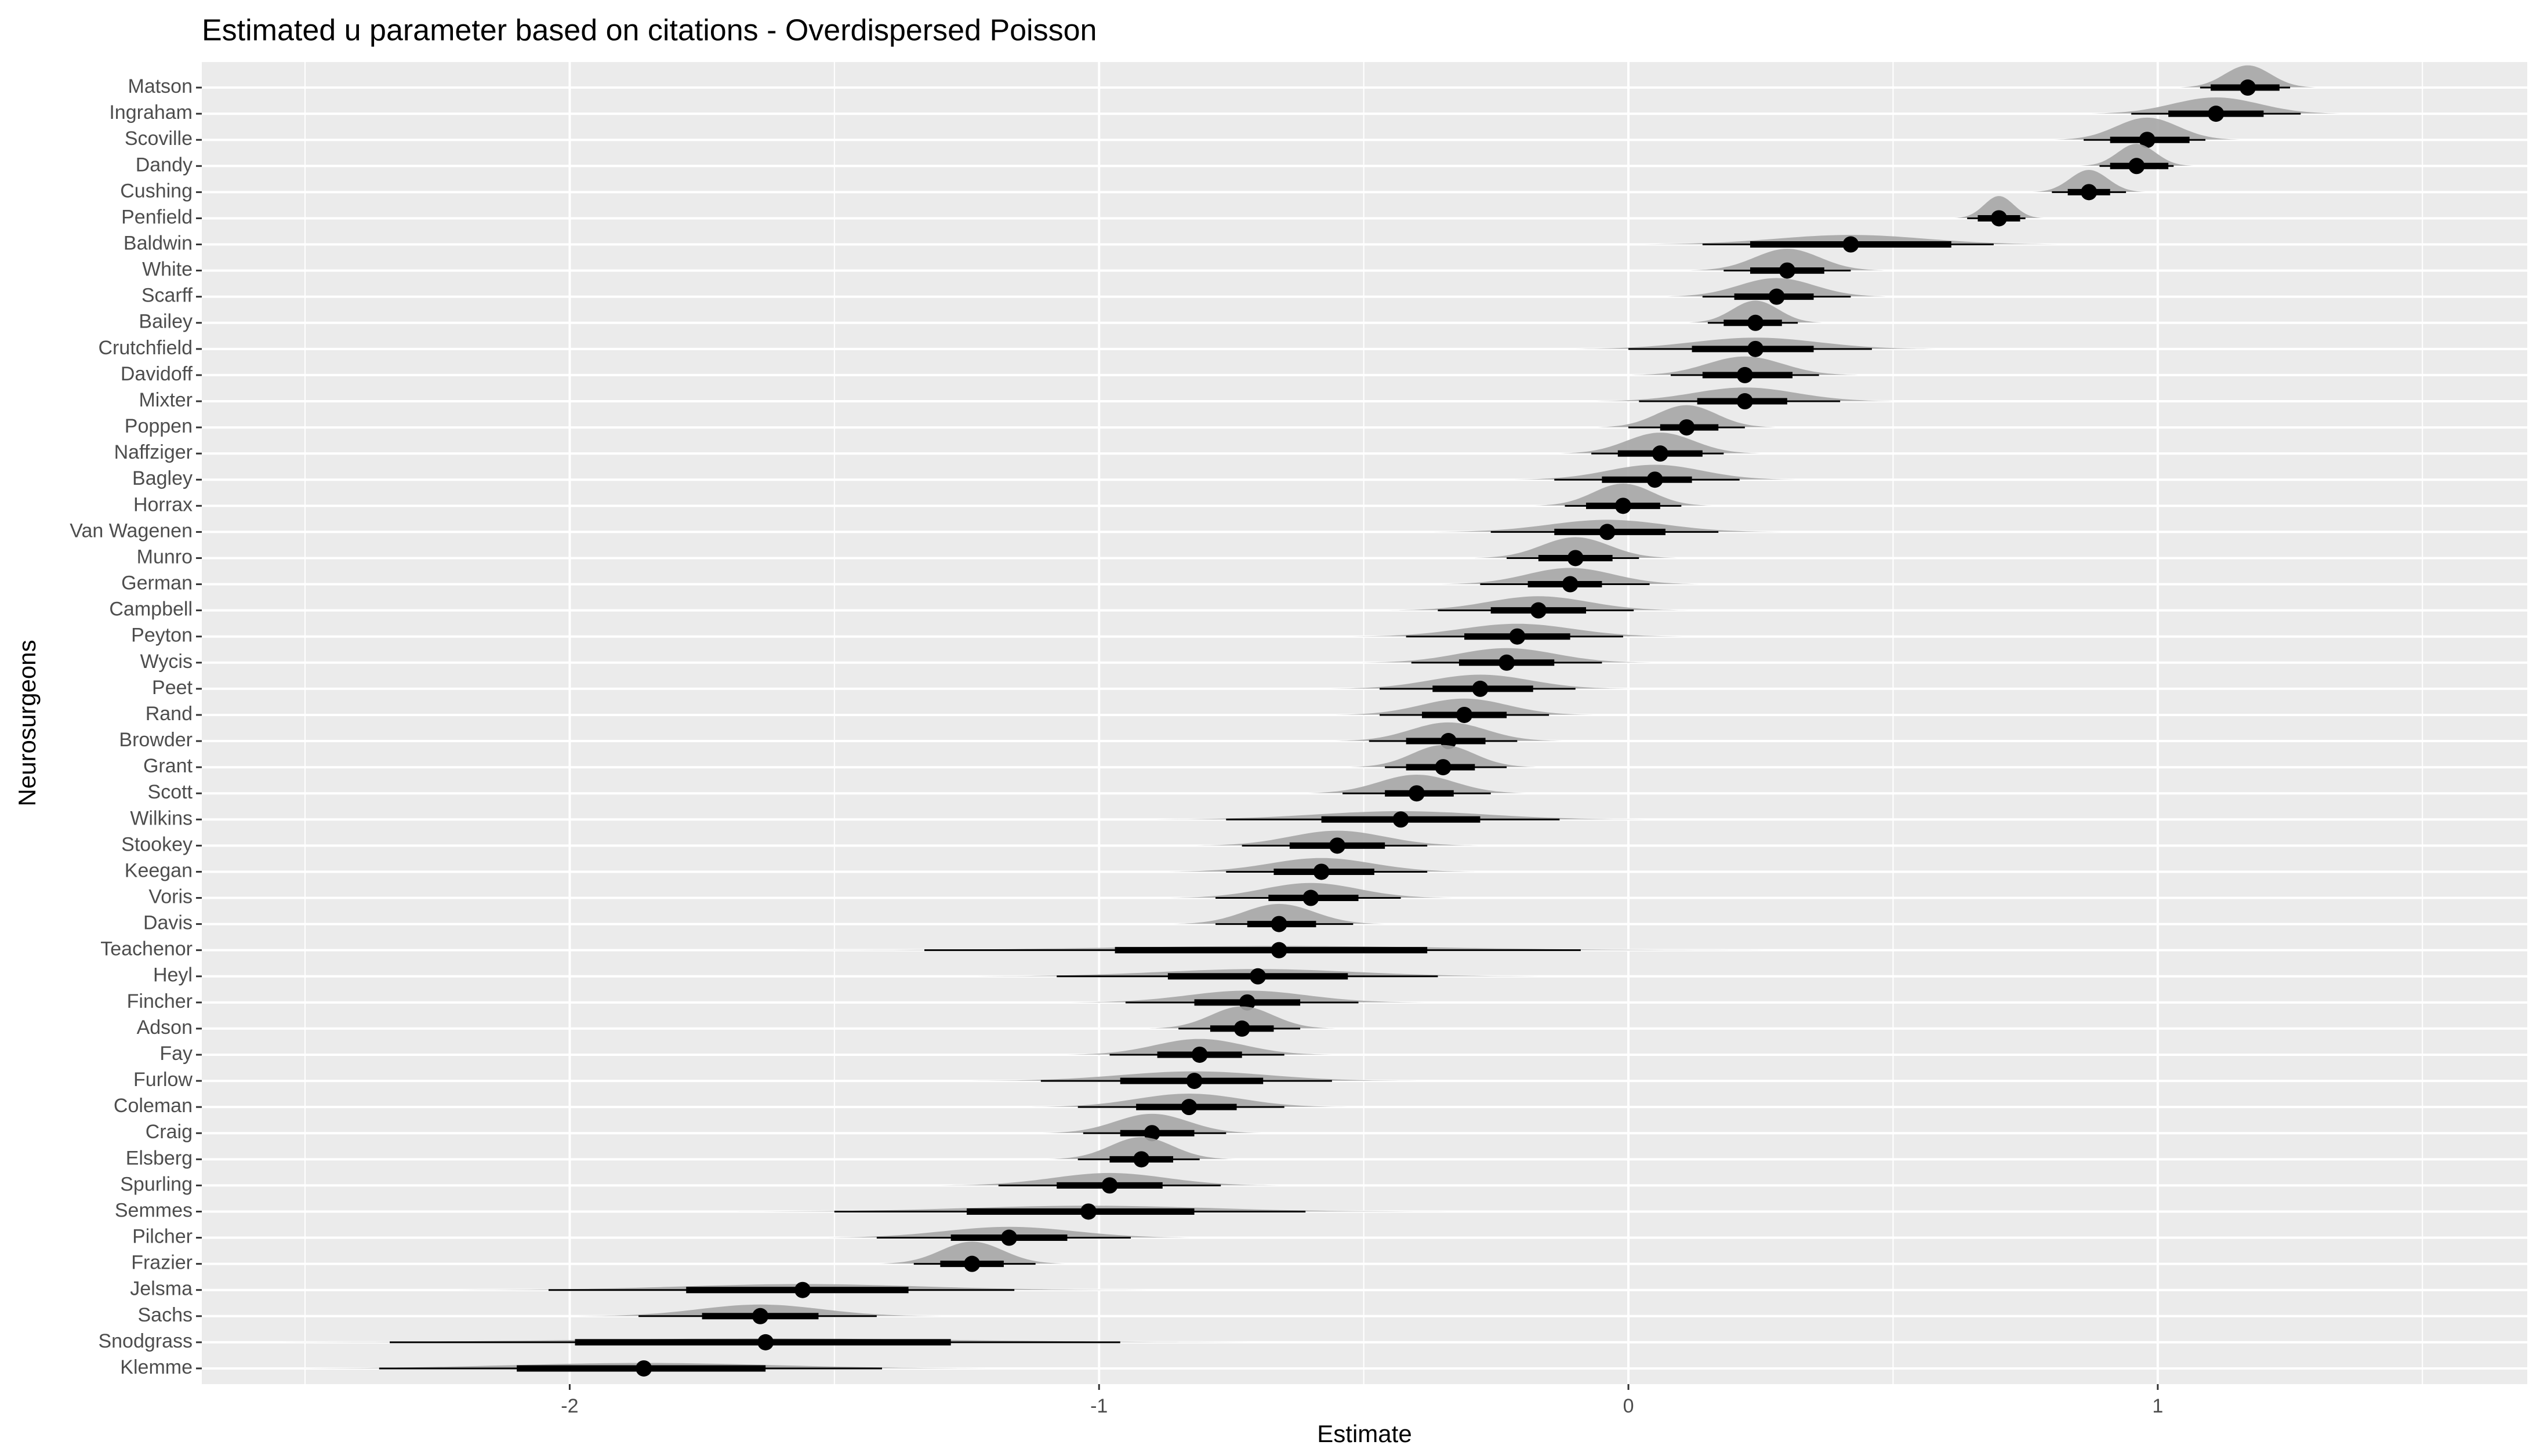 The width and height of the screenshot is (2540, 1456). Describe the element at coordinates (159, 1158) in the screenshot. I see `y-tick-label: Elsberg` at that location.